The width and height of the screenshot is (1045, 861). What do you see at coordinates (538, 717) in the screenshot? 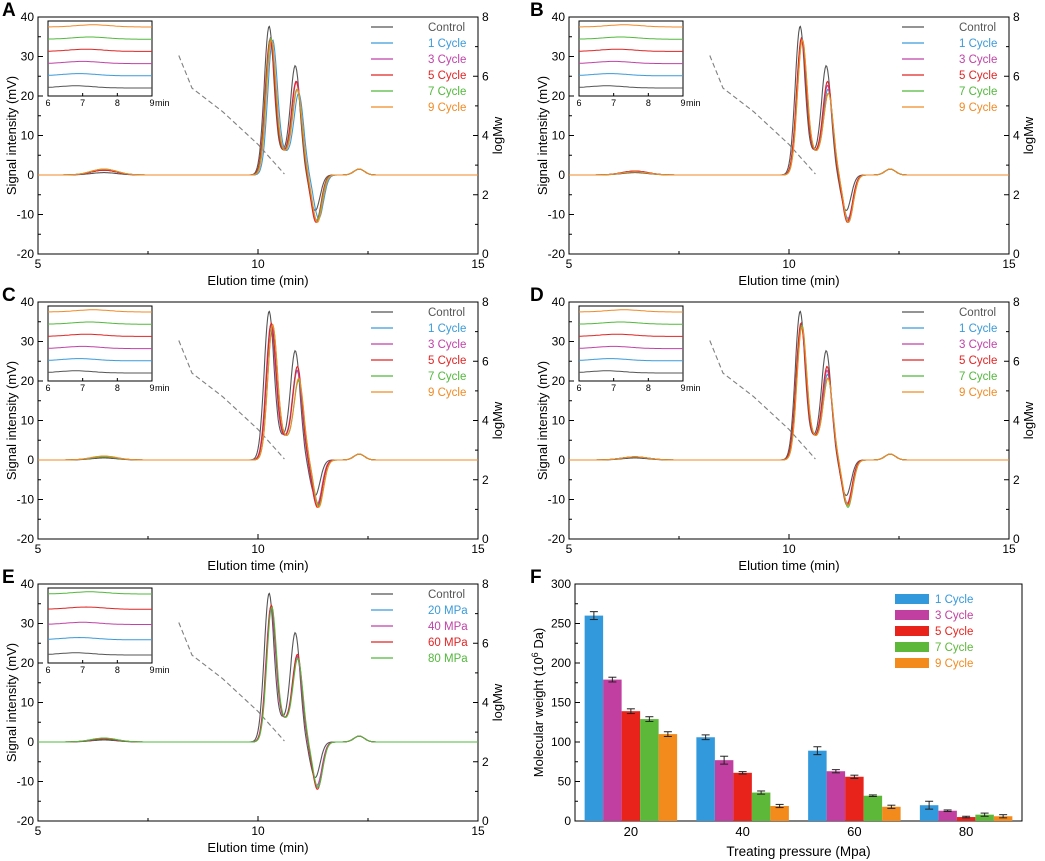
I see `y-axis-label-text: Molecular weight (10` at bounding box center [538, 717].